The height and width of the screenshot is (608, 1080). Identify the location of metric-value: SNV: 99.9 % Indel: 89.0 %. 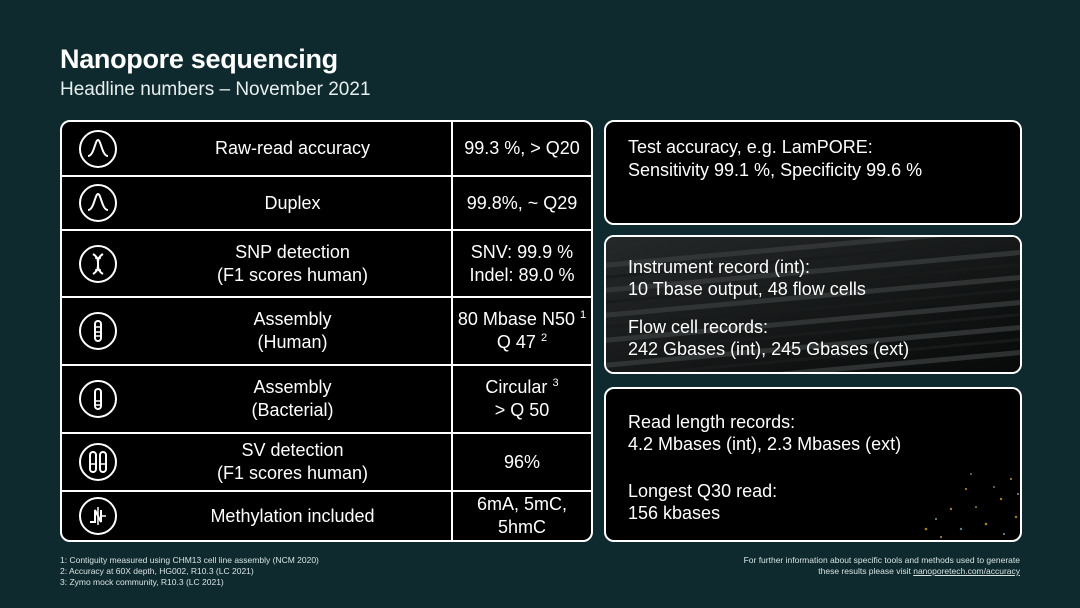
(521, 263).